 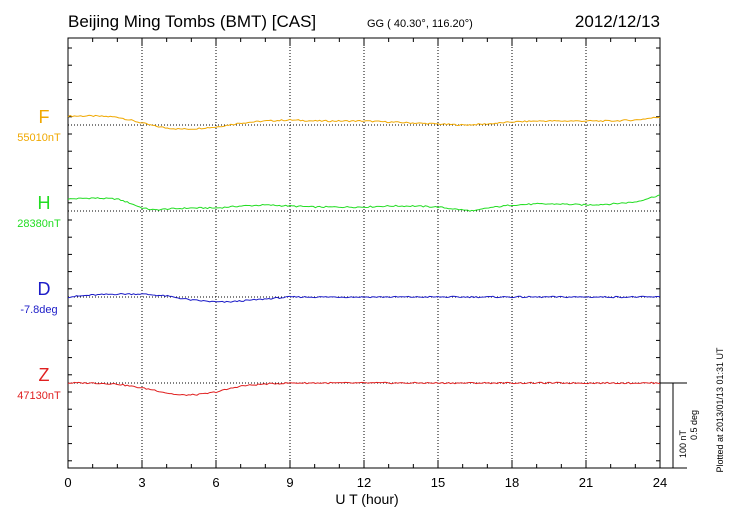 I want to click on scale-label-nt: 100 nT, so click(x=683, y=443).